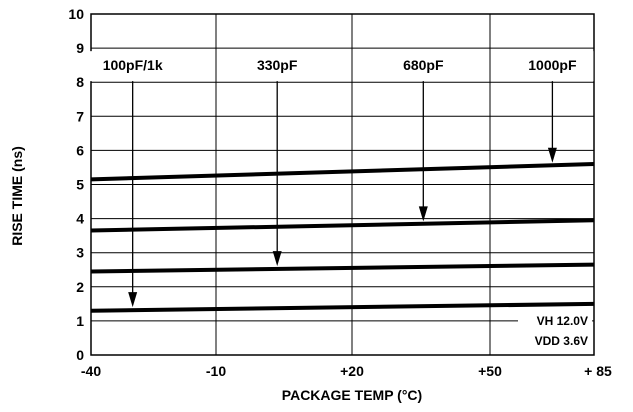 The image size is (633, 412). I want to click on x-axis-title: PACKAGE TEMP (°C), so click(352, 395).